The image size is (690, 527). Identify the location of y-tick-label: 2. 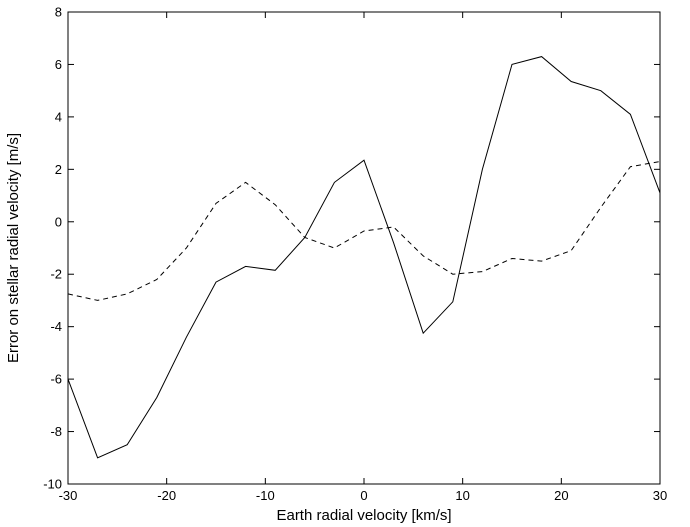
(58, 169).